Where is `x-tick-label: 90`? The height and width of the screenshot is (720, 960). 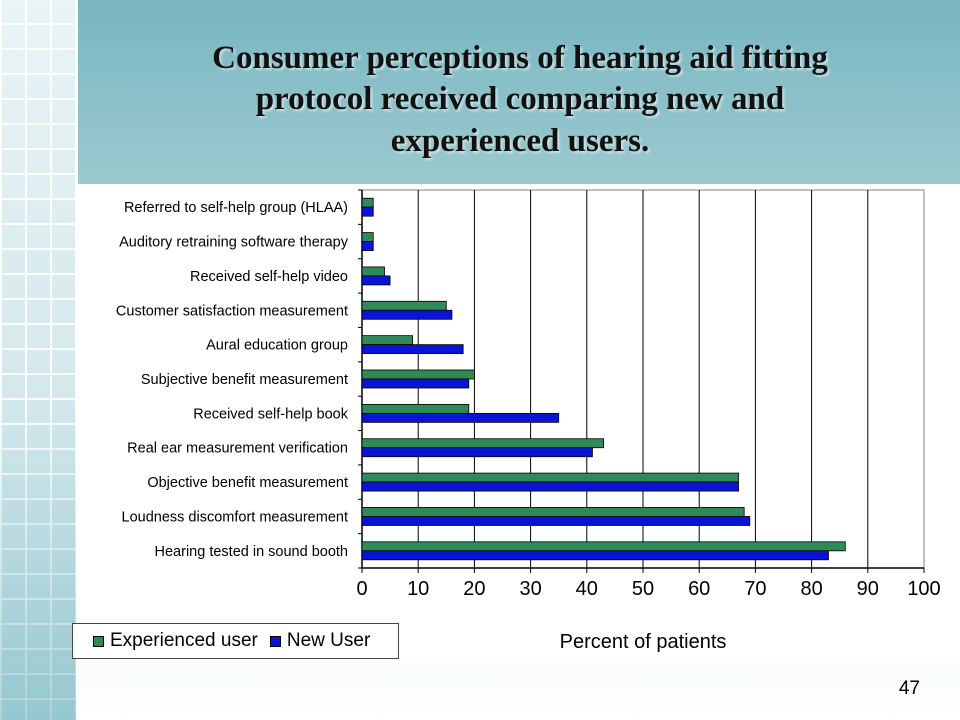
x-tick-label: 90 is located at coordinates (868, 589).